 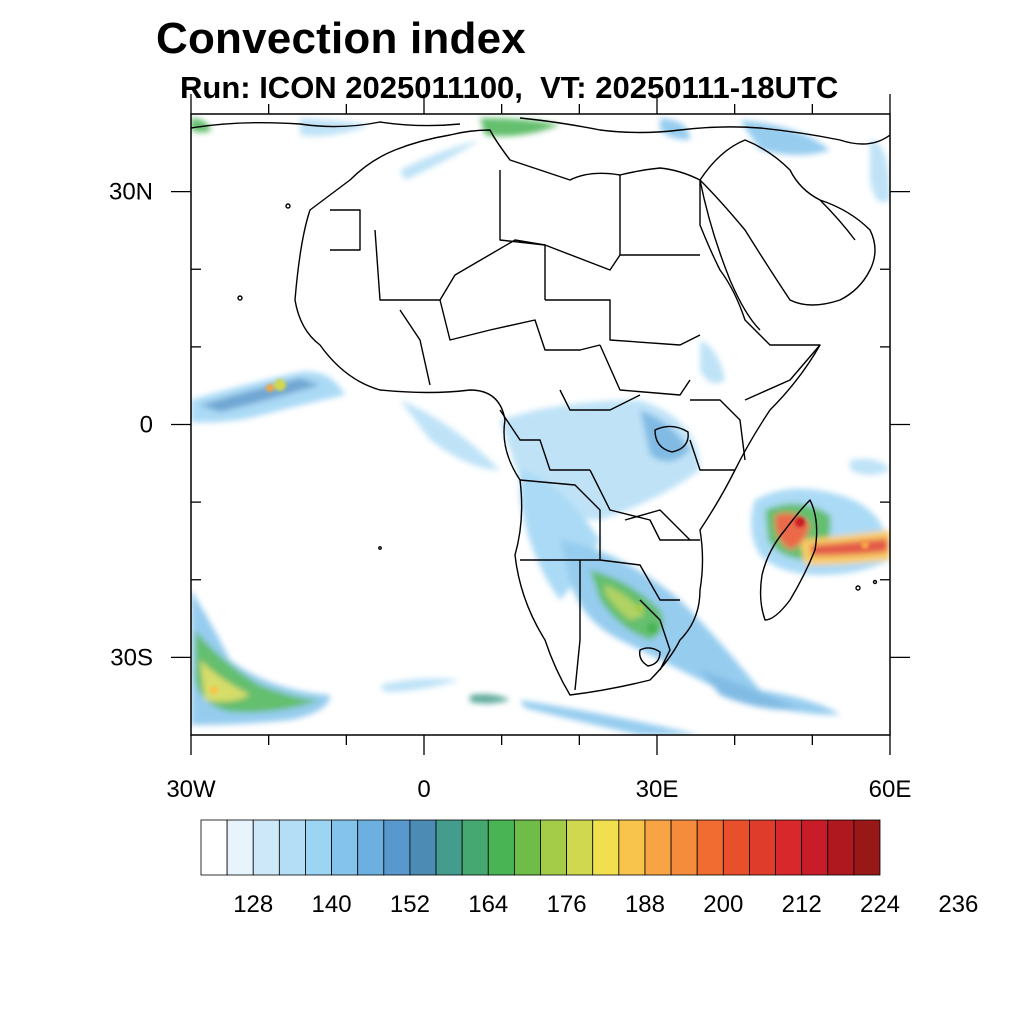 What do you see at coordinates (723, 904) in the screenshot?
I see `colorbar-label: 200` at bounding box center [723, 904].